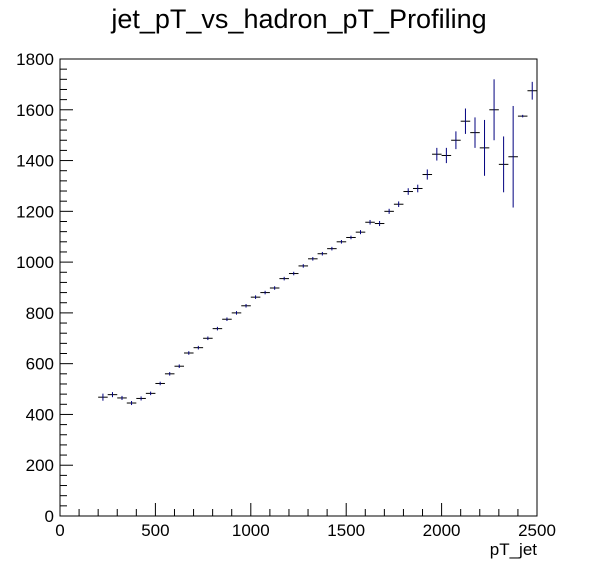  I want to click on x-tick-label: 500, so click(155, 530).